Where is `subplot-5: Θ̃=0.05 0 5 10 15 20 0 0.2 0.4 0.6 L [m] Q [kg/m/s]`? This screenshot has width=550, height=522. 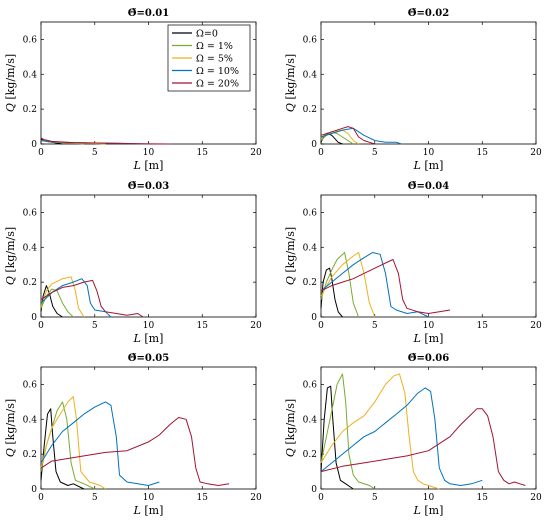 subplot-5: Θ̃=0.05 0 5 10 15 20 0 0.2 0.4 0.6 L [m] Q [kg/m/s] is located at coordinates (133, 435).